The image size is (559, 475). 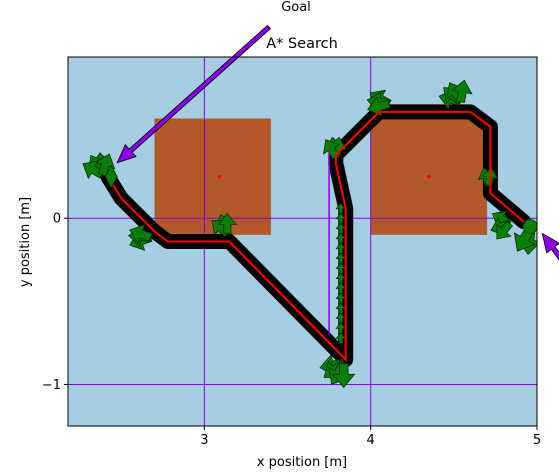 What do you see at coordinates (111, 176) in the screenshot?
I see `goal-marker` at bounding box center [111, 176].